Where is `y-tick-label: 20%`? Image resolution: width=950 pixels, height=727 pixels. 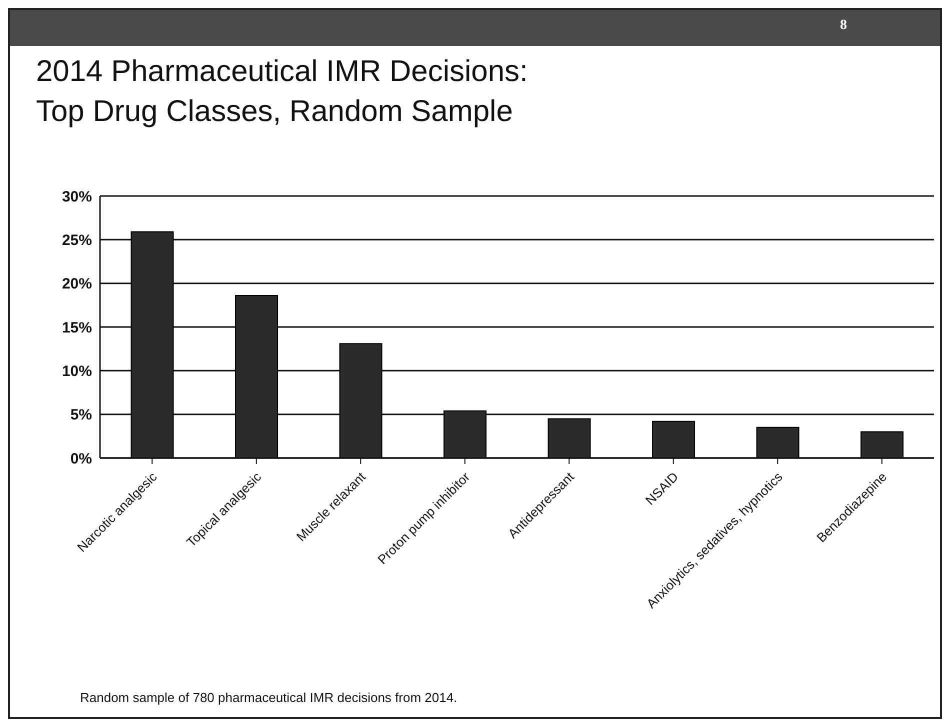 y-tick-label: 20% is located at coordinates (77, 284).